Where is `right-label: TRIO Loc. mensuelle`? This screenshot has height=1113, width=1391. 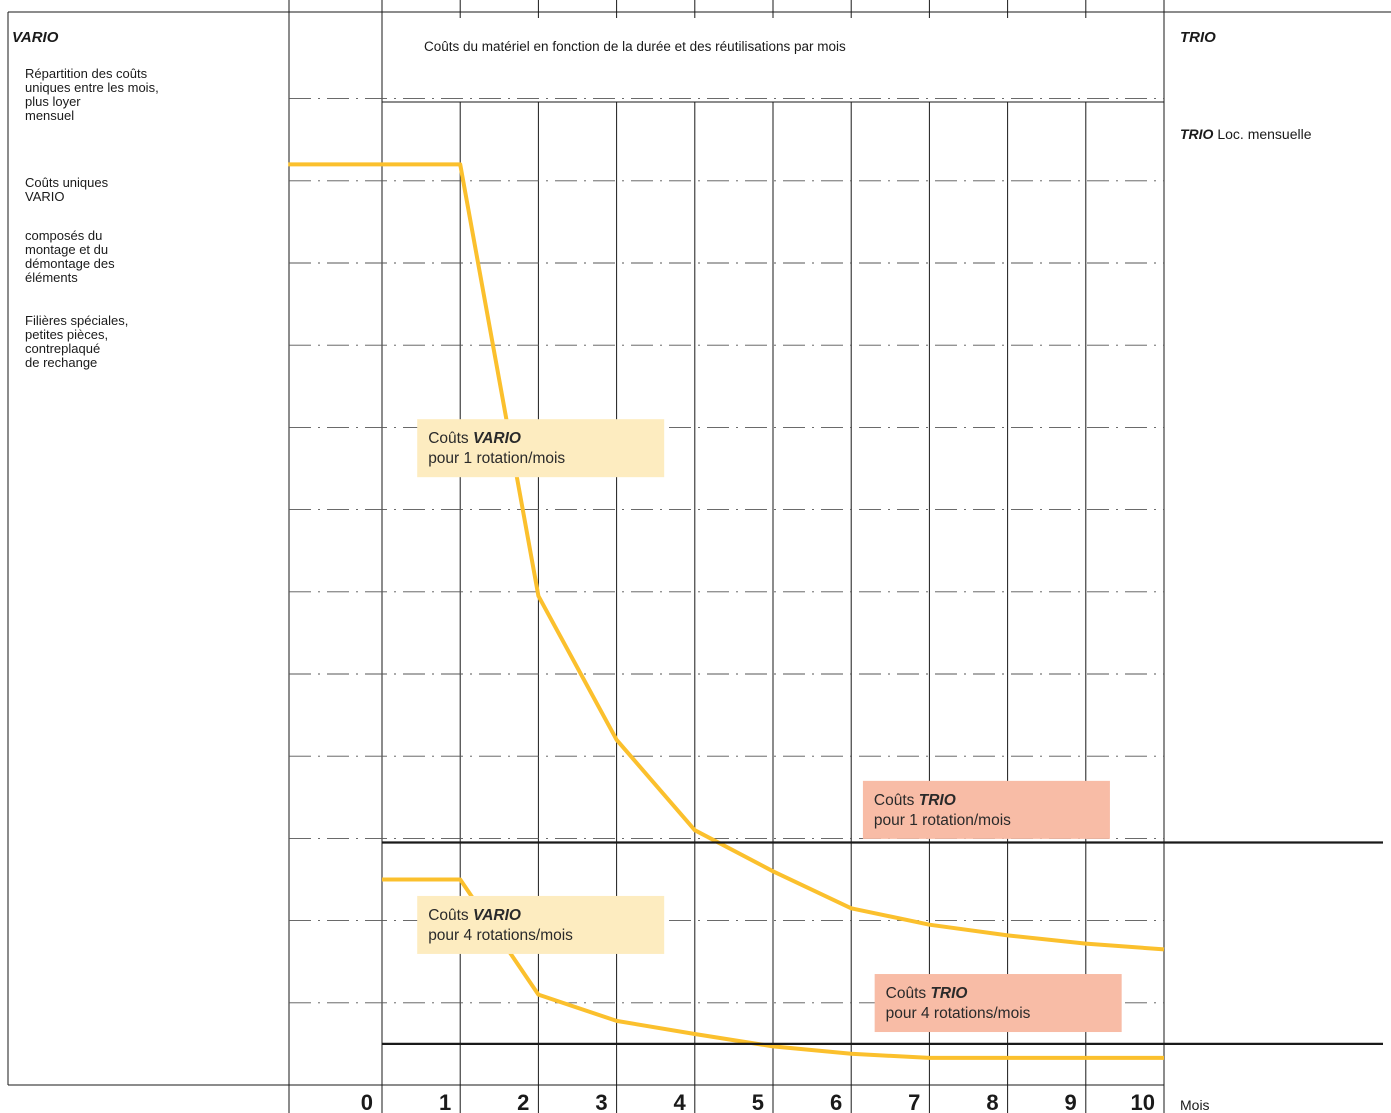 right-label: TRIO Loc. mensuelle is located at coordinates (1246, 134).